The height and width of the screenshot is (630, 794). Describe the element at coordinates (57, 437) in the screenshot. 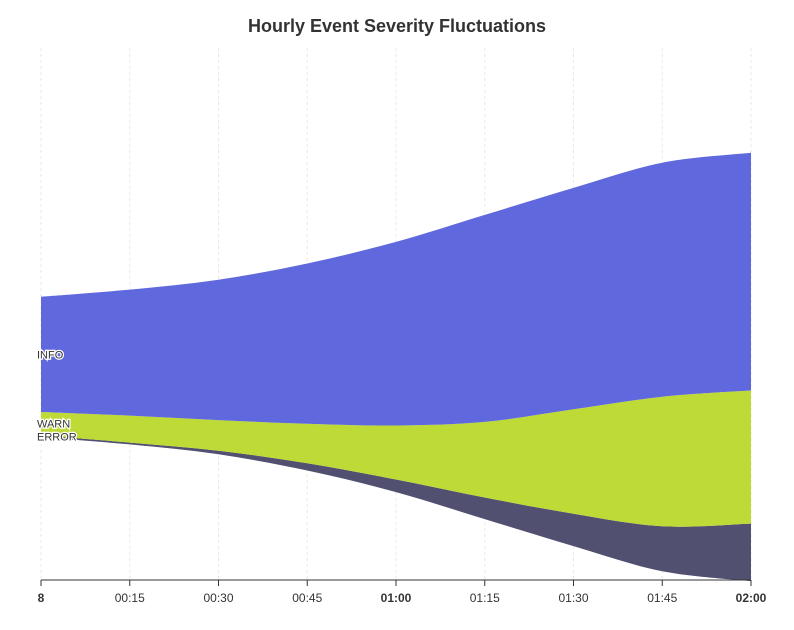

I see `stream-label-error: ERROR` at that location.